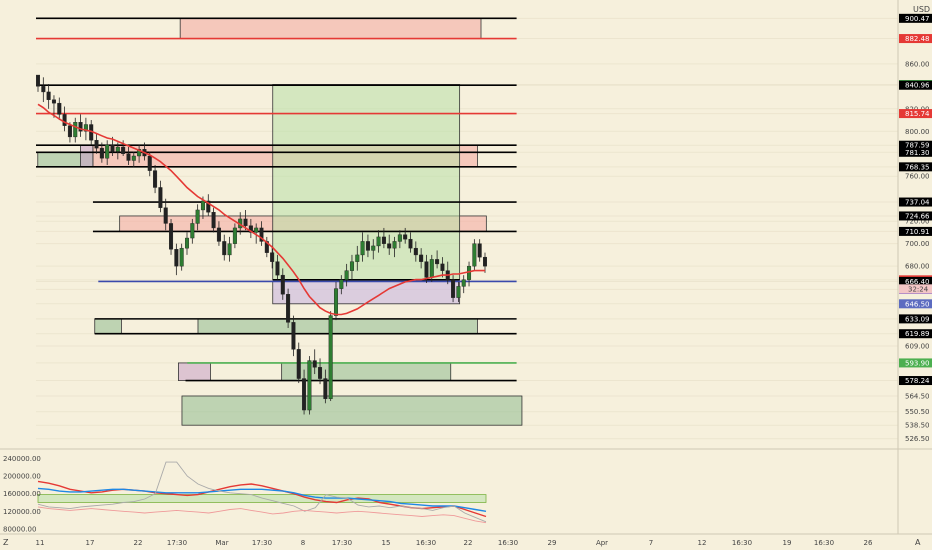  What do you see at coordinates (303, 543) in the screenshot?
I see `time-tick-6: 8` at bounding box center [303, 543].